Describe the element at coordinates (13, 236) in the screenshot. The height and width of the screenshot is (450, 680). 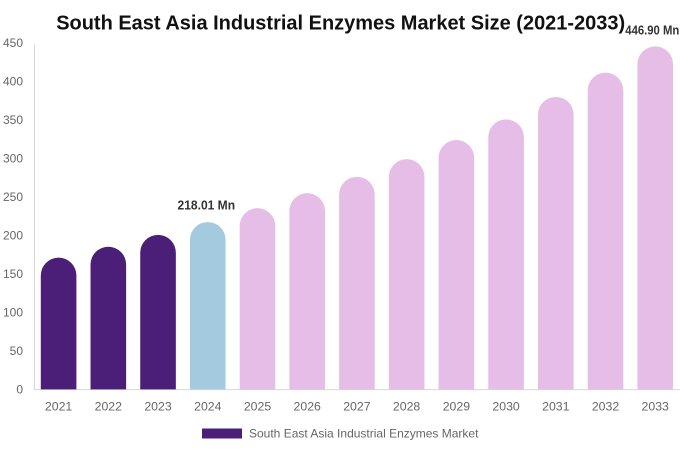
I see `svg-text: 200` at that location.